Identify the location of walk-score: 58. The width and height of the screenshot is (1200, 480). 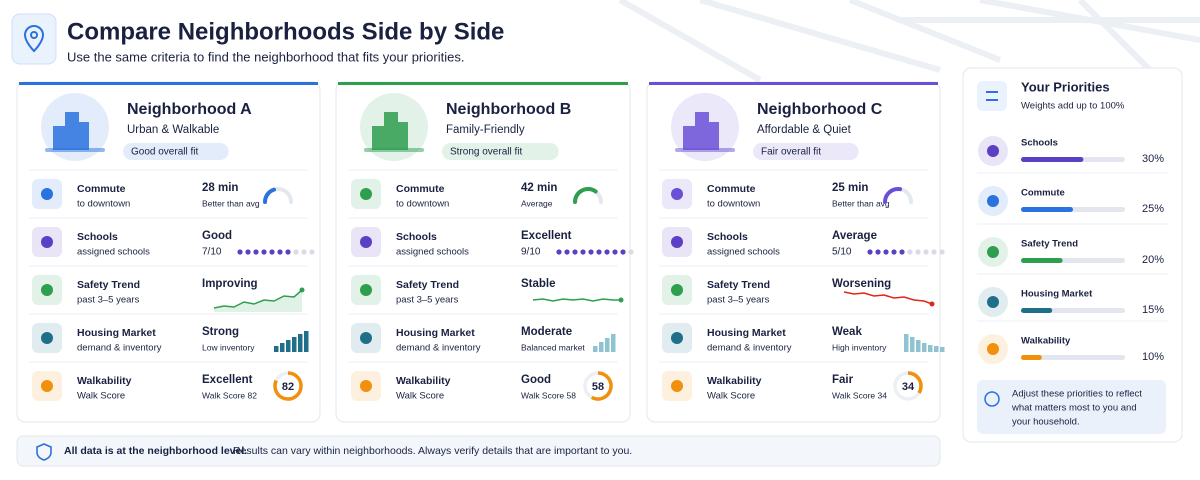
(598, 387).